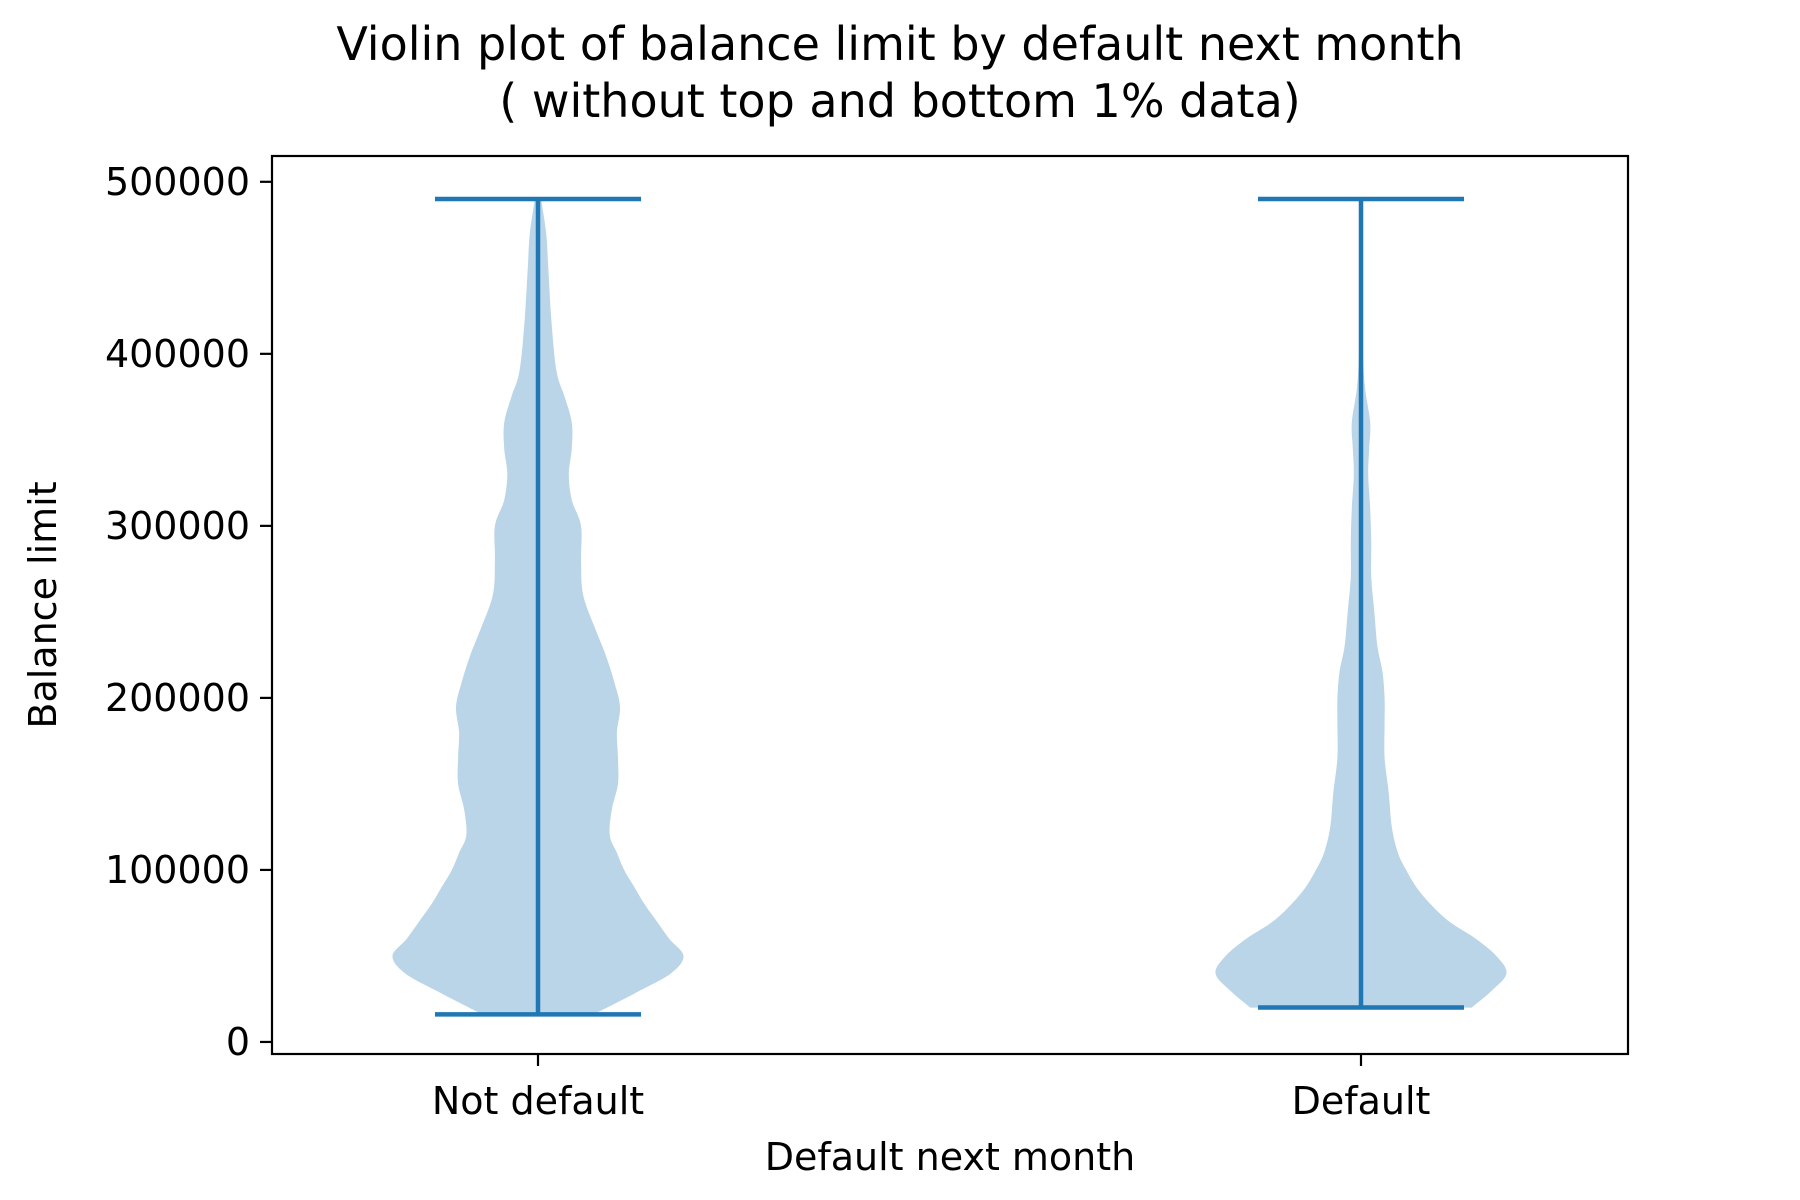  I want to click on y-axis: 0 100000 200000 300000 400000 500000, so click(188, 612).